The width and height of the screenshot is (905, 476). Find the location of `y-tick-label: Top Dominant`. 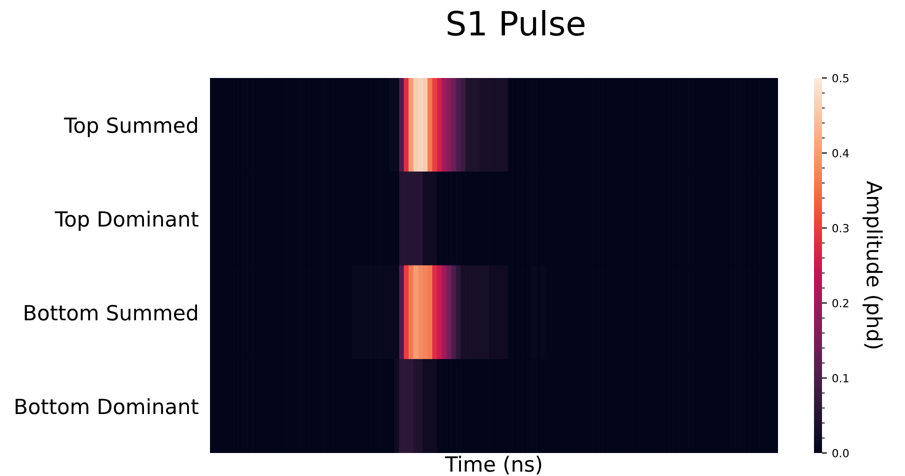

y-tick-label: Top Dominant is located at coordinates (126, 220).